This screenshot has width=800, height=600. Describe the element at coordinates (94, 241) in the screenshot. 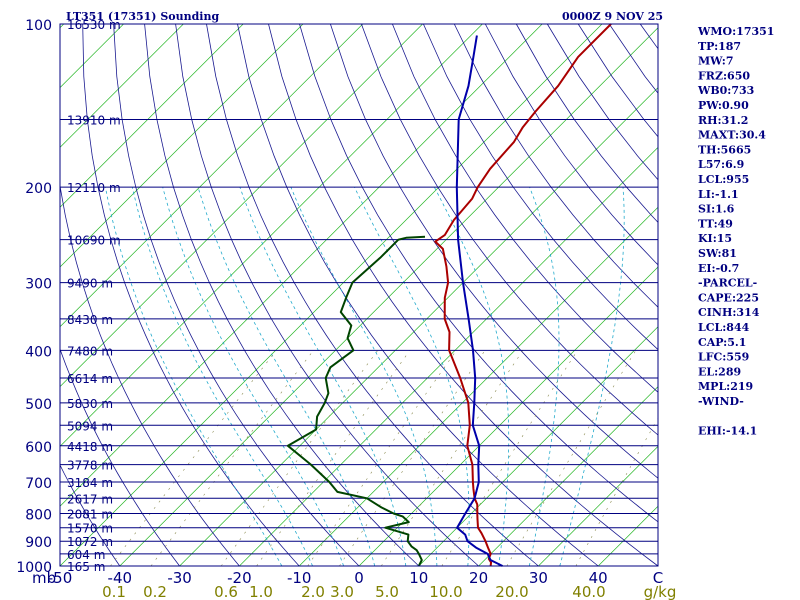

I see `height-label: 10690 m` at that location.